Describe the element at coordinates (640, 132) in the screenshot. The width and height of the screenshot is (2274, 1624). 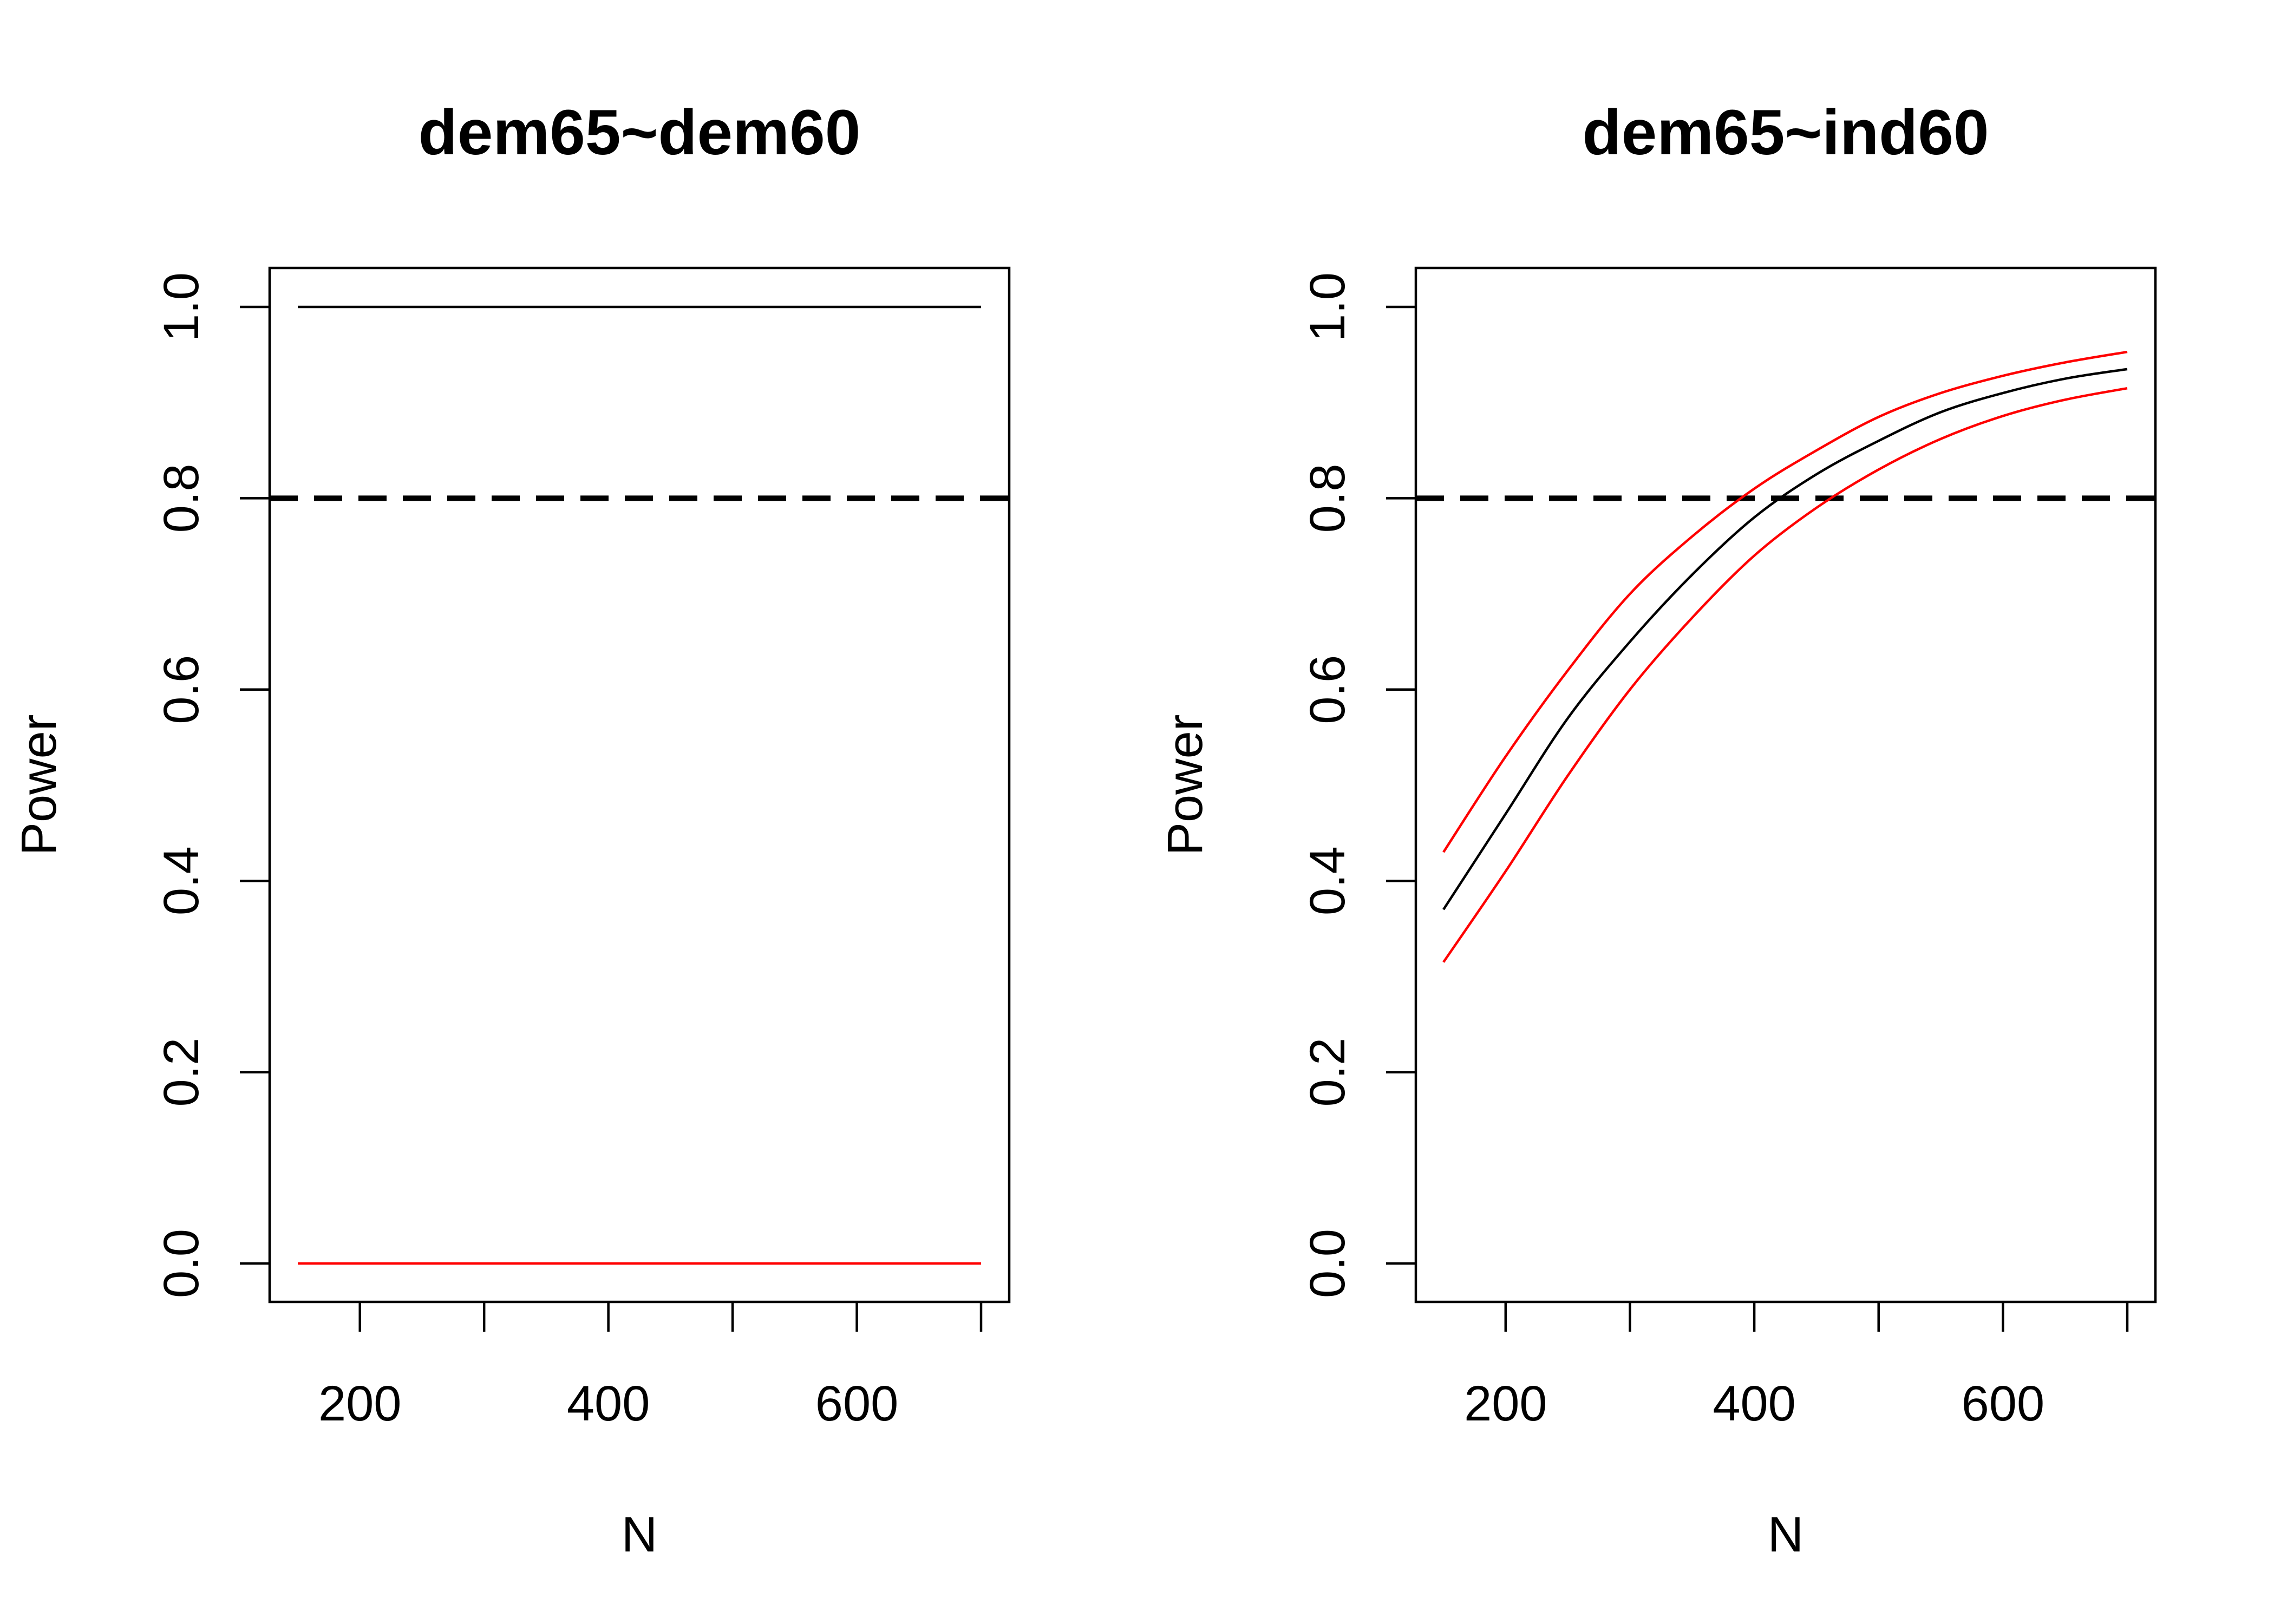
I see `panel-title: dem65~dem60` at that location.